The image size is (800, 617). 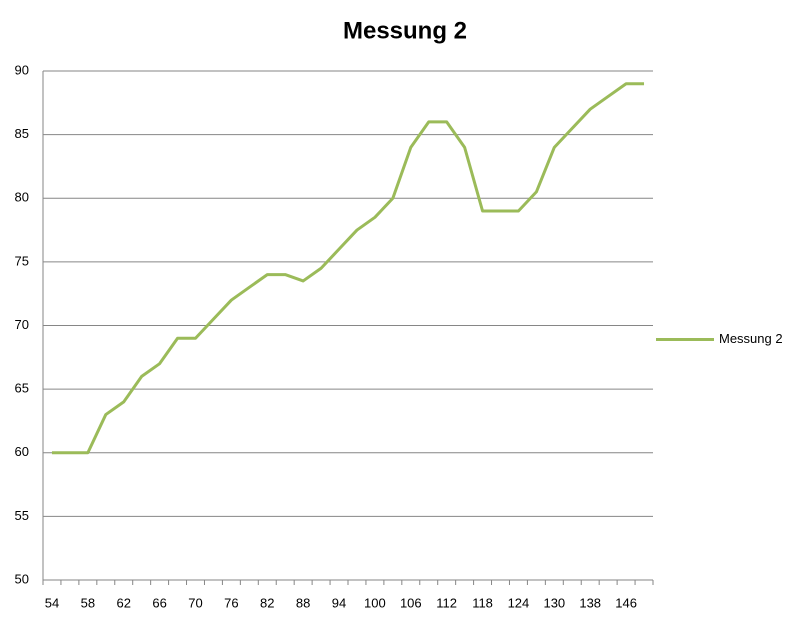 What do you see at coordinates (375, 602) in the screenshot?
I see `x-tick-label: 100` at bounding box center [375, 602].